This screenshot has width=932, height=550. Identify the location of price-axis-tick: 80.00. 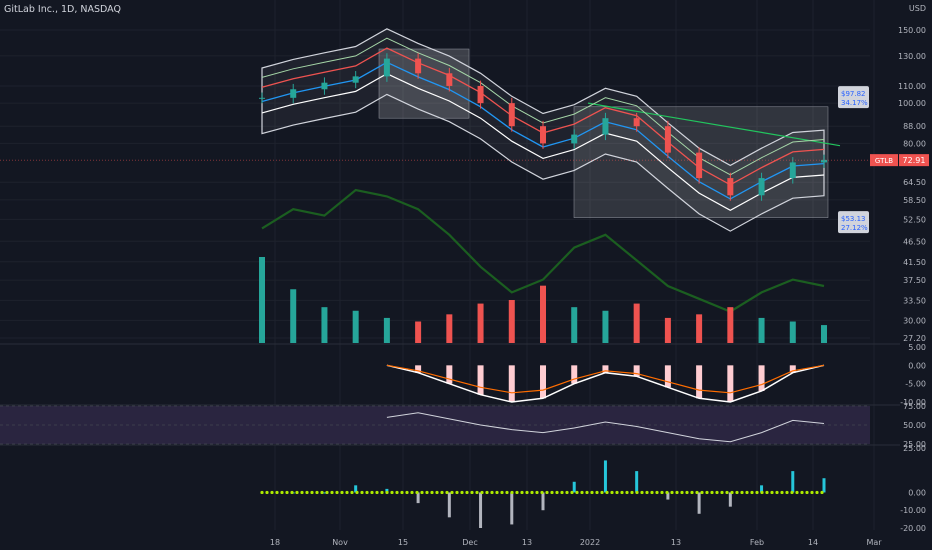
(914, 143).